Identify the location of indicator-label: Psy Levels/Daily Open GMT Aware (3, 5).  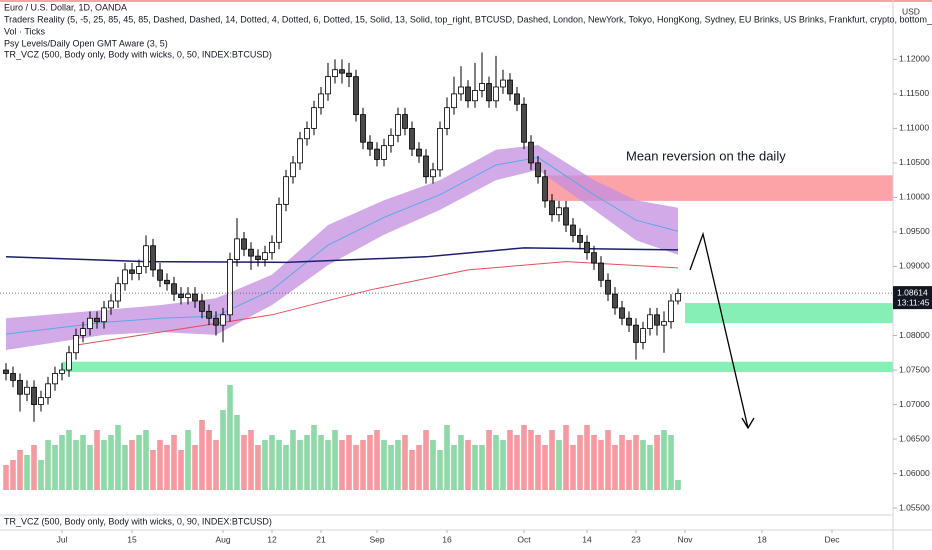
(86, 43).